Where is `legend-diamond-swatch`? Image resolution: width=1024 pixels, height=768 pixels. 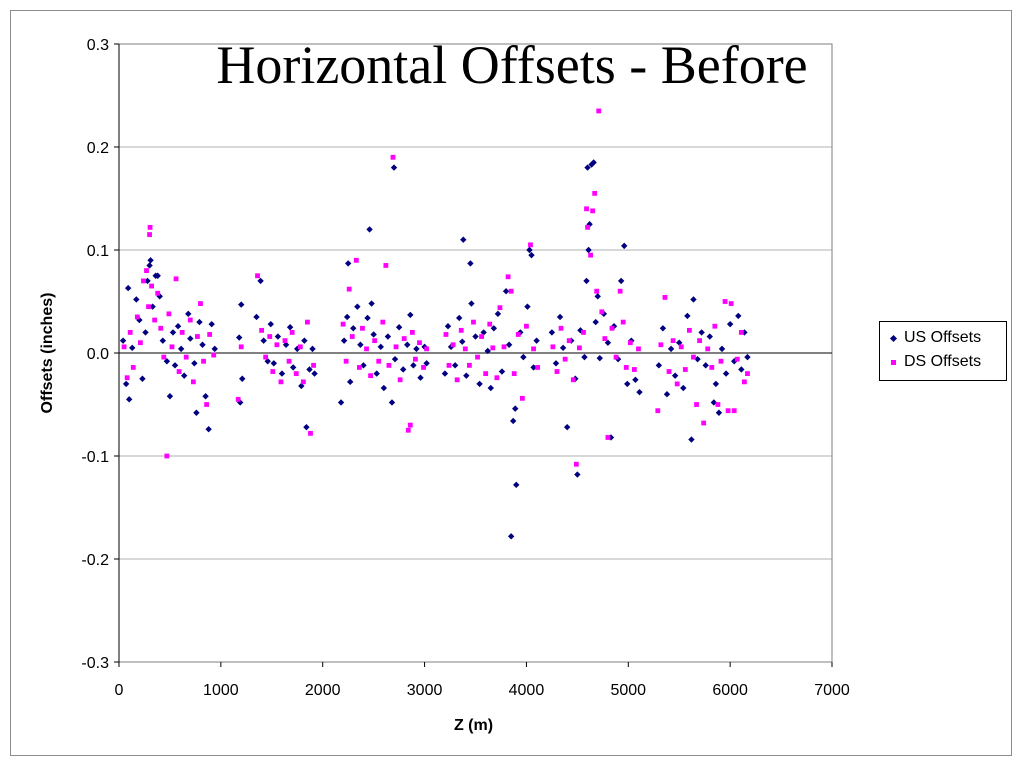 legend-diamond-swatch is located at coordinates (893, 338).